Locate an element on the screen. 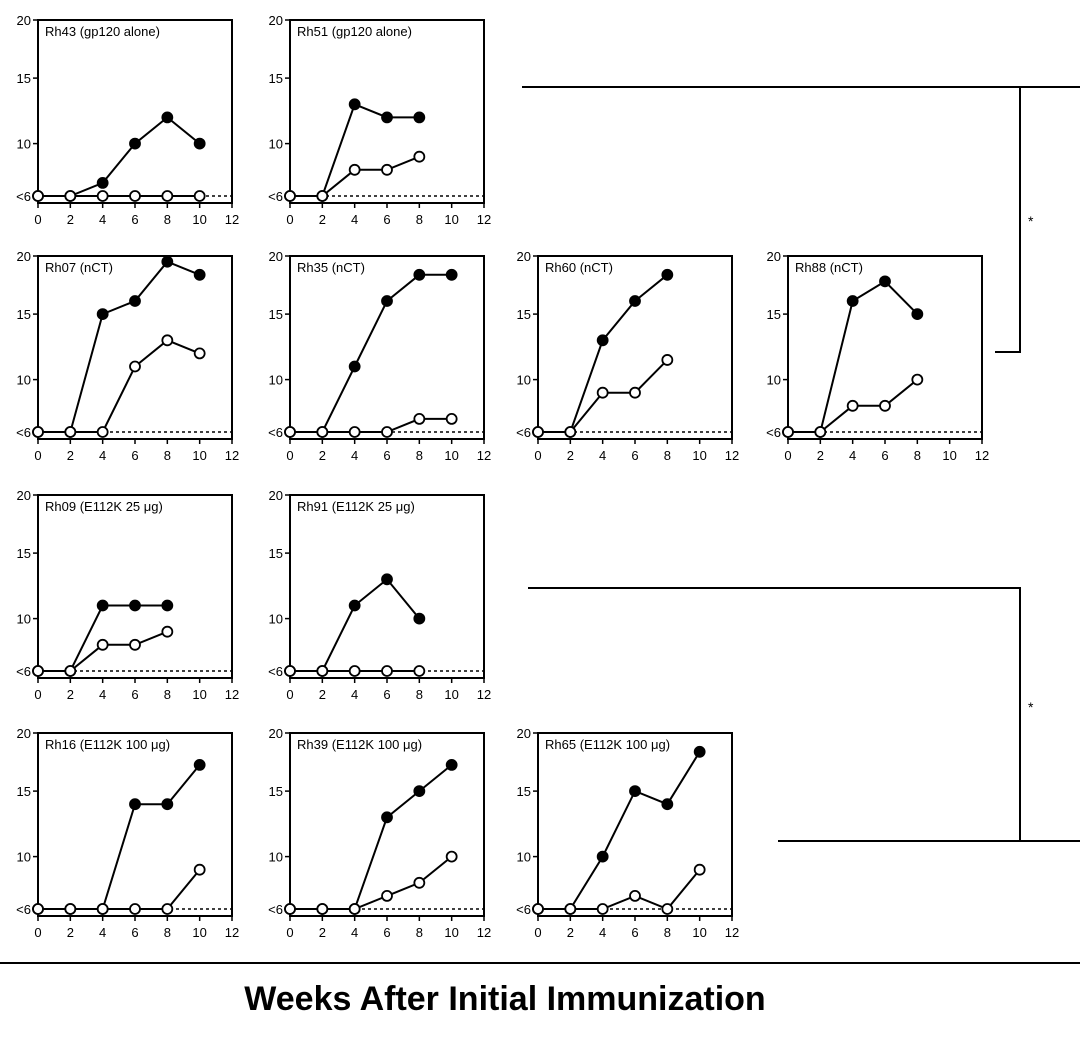 The width and height of the screenshot is (1080, 1042). plot-frame is located at coordinates (387, 586).